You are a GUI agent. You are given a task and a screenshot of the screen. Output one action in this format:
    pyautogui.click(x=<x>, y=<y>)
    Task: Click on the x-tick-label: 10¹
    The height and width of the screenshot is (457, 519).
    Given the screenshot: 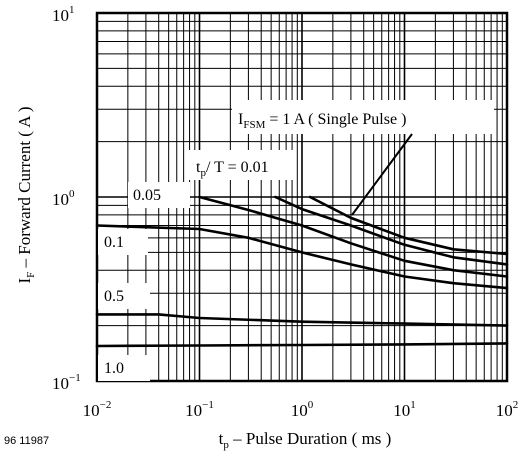 What is the action you would take?
    pyautogui.click(x=404, y=409)
    